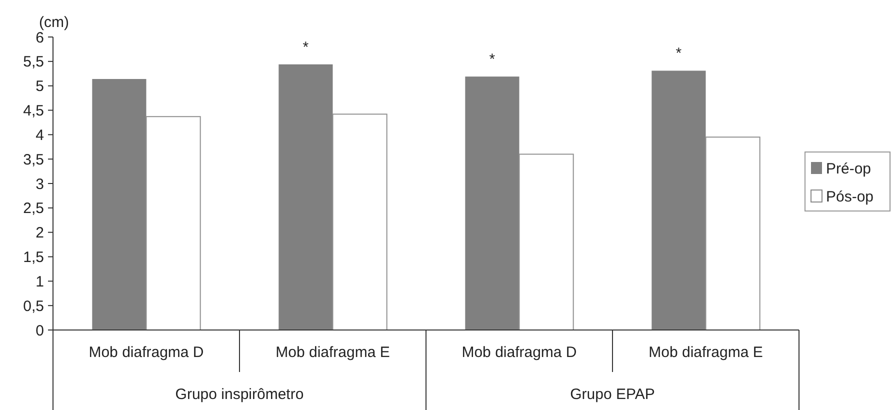 This screenshot has height=410, width=891. Describe the element at coordinates (33, 62) in the screenshot. I see `y-tick-label: 5,5` at that location.